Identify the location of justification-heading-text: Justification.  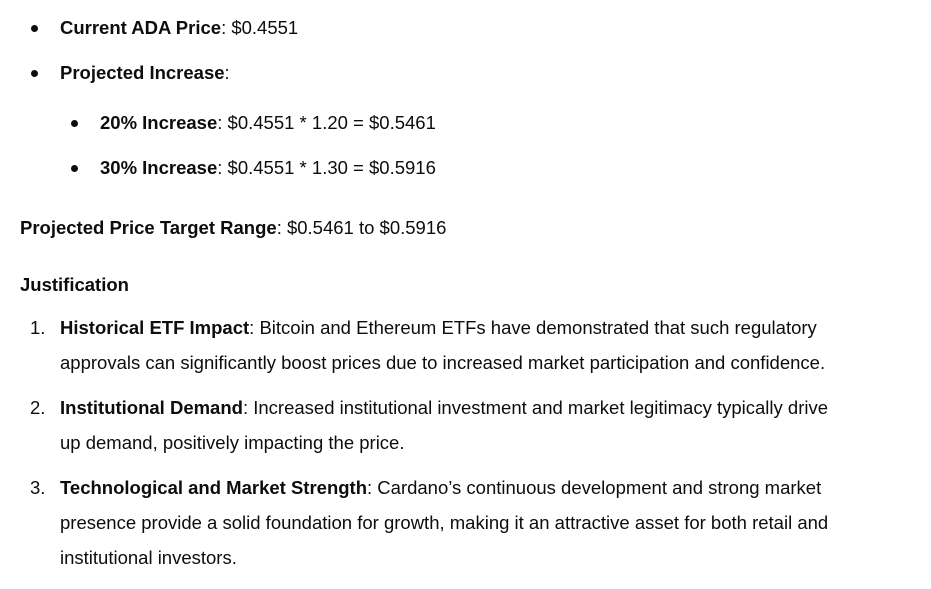
(74, 284).